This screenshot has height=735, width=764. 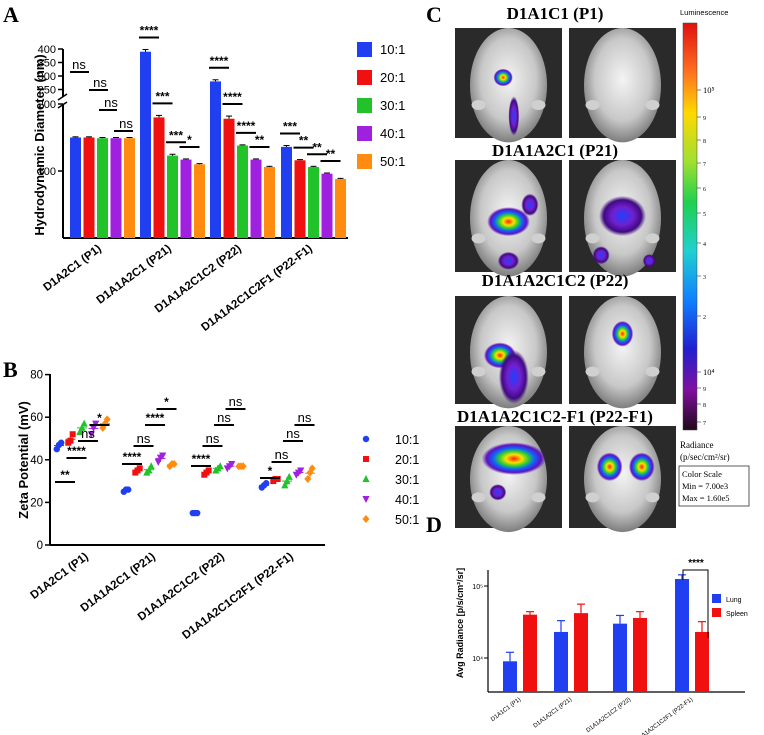 What do you see at coordinates (257, 288) in the screenshot?
I see `panel-a-x-tick-label: D1A1A2C1C2F1 (P22-F1)` at bounding box center [257, 288].